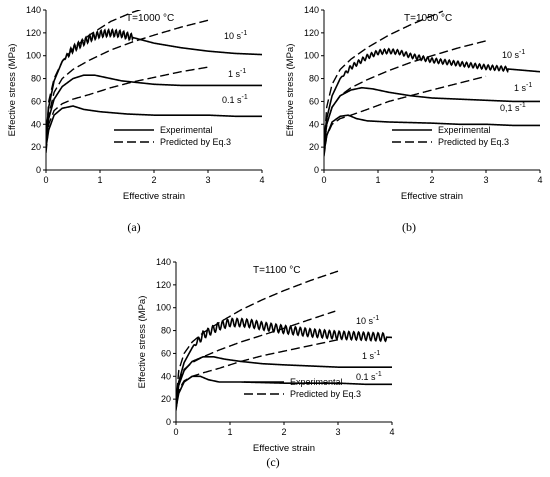 The height and width of the screenshot is (477, 550). Describe the element at coordinates (276, 270) in the screenshot. I see `temperature-label: T=1100 °C` at that location.